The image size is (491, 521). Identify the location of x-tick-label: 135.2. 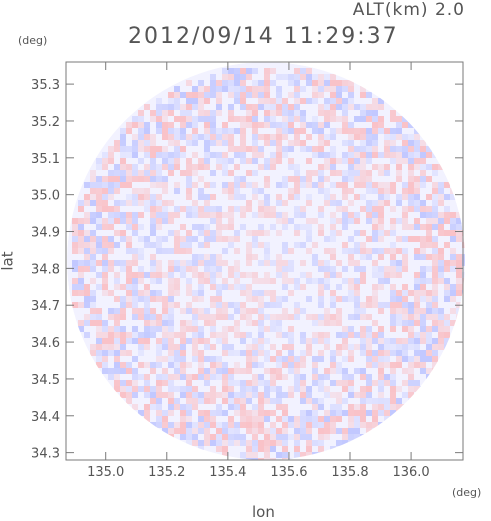
(166, 472).